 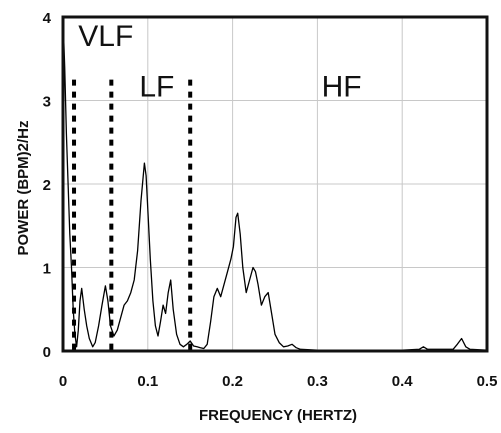 What do you see at coordinates (47, 18) in the screenshot?
I see `y-tick-label: 4` at bounding box center [47, 18].